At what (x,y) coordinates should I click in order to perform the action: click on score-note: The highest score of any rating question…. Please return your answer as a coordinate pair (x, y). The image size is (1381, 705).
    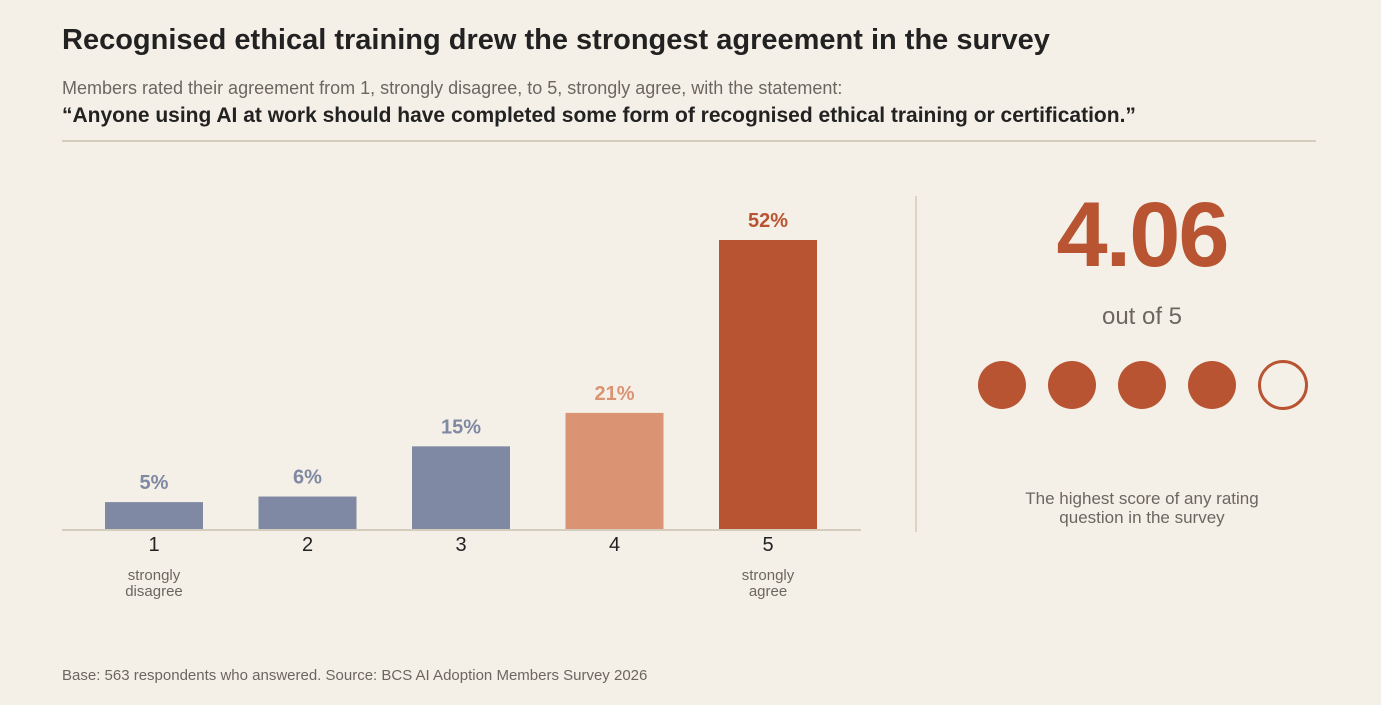
    Looking at the image, I should click on (1142, 508).